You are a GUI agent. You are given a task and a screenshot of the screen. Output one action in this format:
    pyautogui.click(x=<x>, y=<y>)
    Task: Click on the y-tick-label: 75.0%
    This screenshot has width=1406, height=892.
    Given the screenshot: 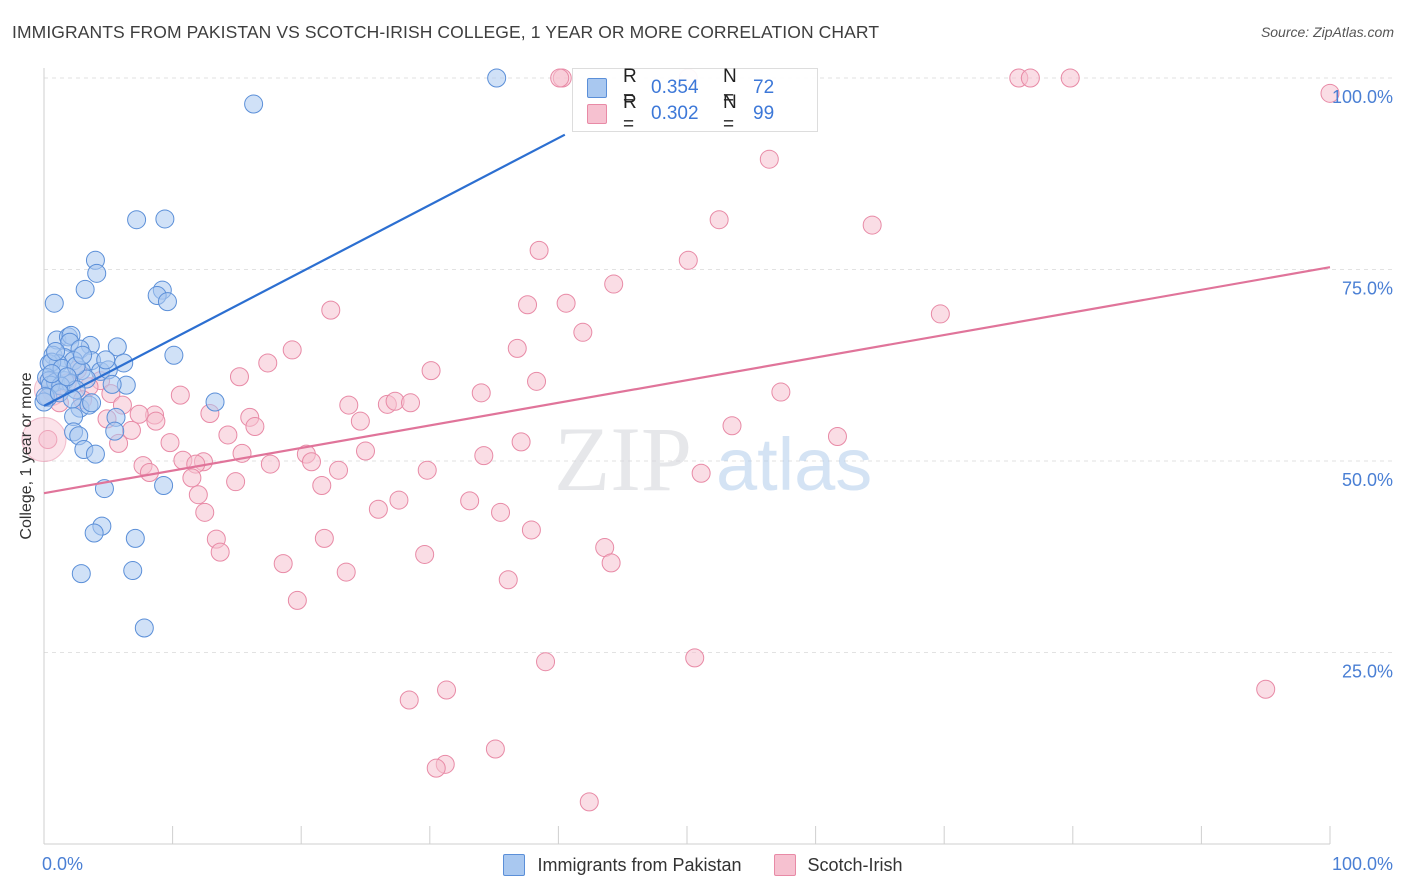 What is the action you would take?
    pyautogui.click(x=1367, y=289)
    